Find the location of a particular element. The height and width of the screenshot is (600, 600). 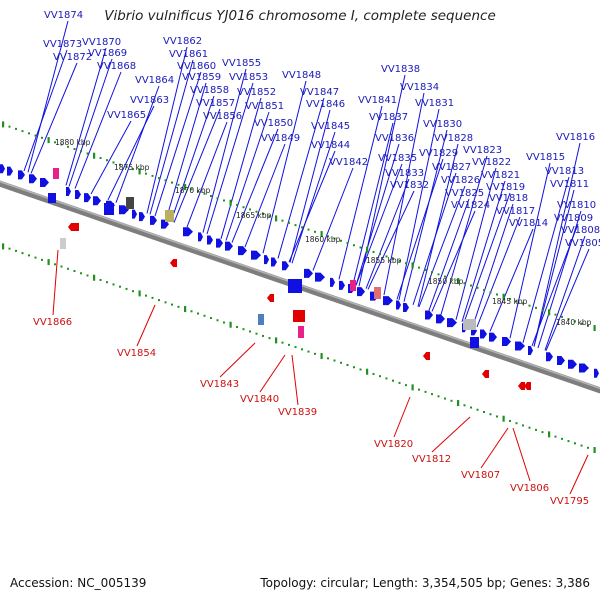

forward-gene-label: VV1841 is located at coordinates (377, 100).